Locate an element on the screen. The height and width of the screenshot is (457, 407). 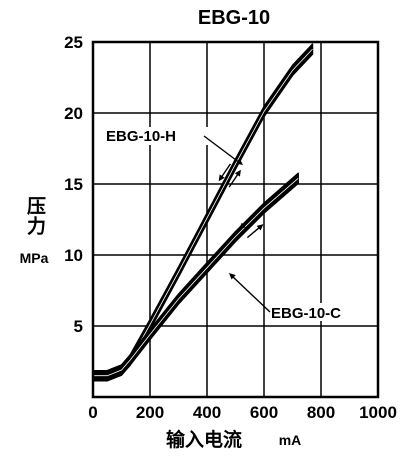
y-tick-label: 15 is located at coordinates (73, 184).